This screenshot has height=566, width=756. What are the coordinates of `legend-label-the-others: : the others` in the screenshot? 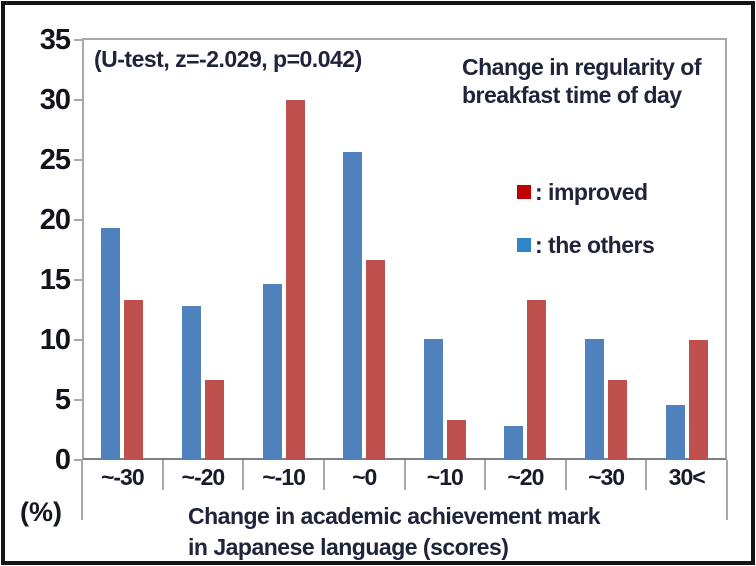 It's located at (595, 244).